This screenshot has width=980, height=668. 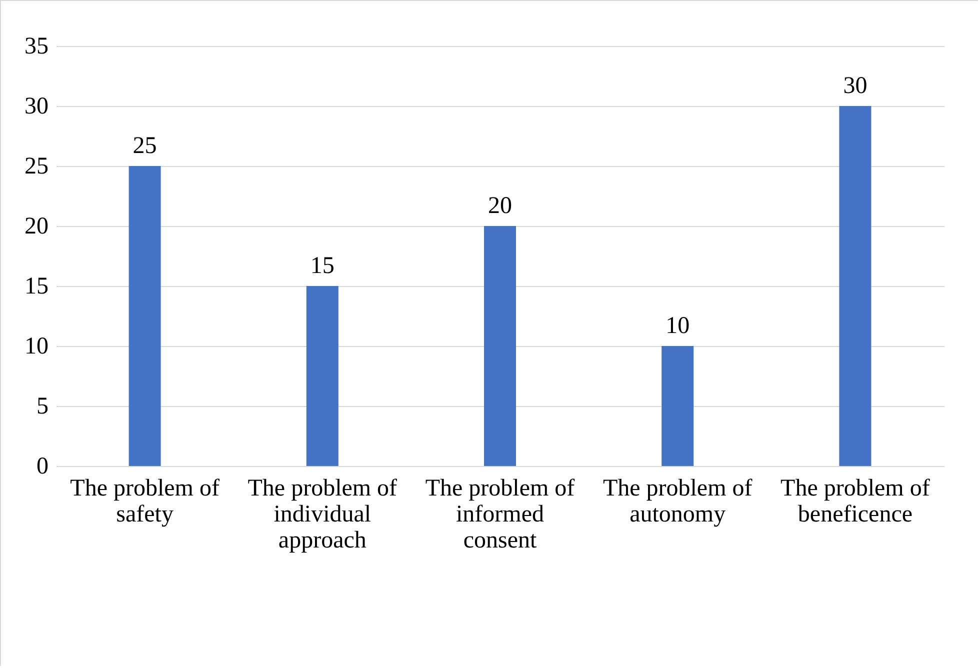 I want to click on y-tick-label: 0, so click(x=42, y=467).